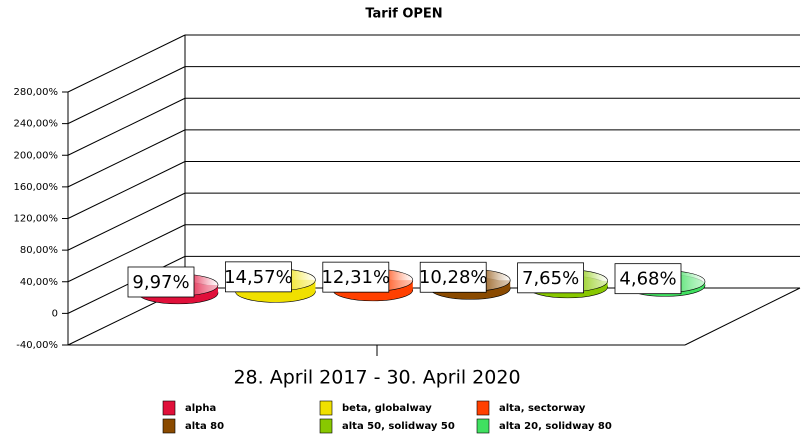  I want to click on y-tick-label: 120,00%, so click(36, 219).